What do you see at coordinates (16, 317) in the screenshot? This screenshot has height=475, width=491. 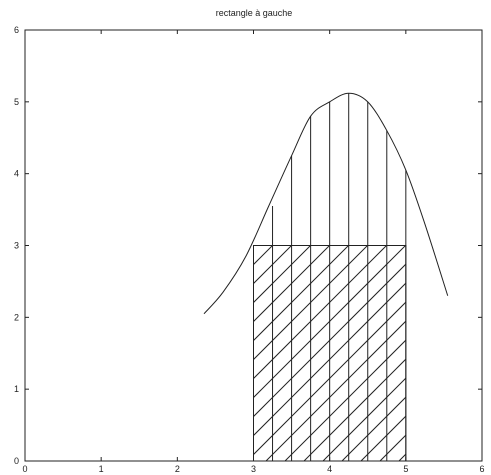 I see `y-tick-label: 2` at bounding box center [16, 317].